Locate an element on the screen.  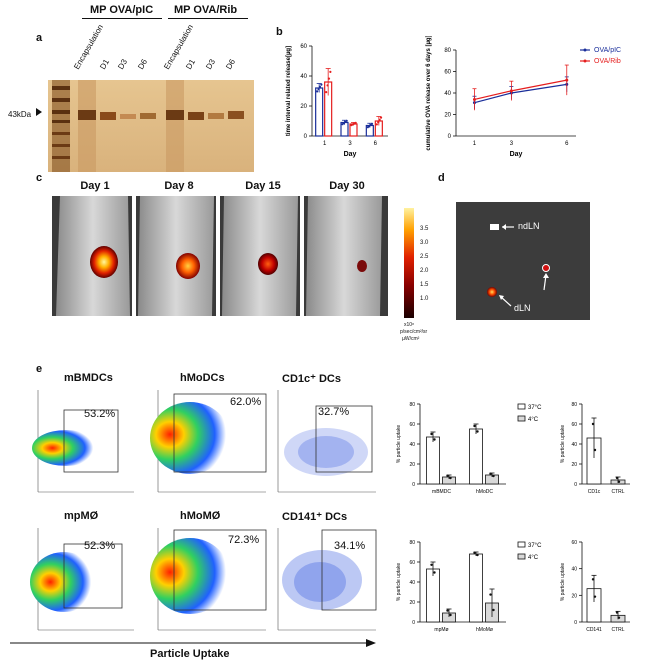
colorbar-tick: 1.0 is located at coordinates (424, 299).